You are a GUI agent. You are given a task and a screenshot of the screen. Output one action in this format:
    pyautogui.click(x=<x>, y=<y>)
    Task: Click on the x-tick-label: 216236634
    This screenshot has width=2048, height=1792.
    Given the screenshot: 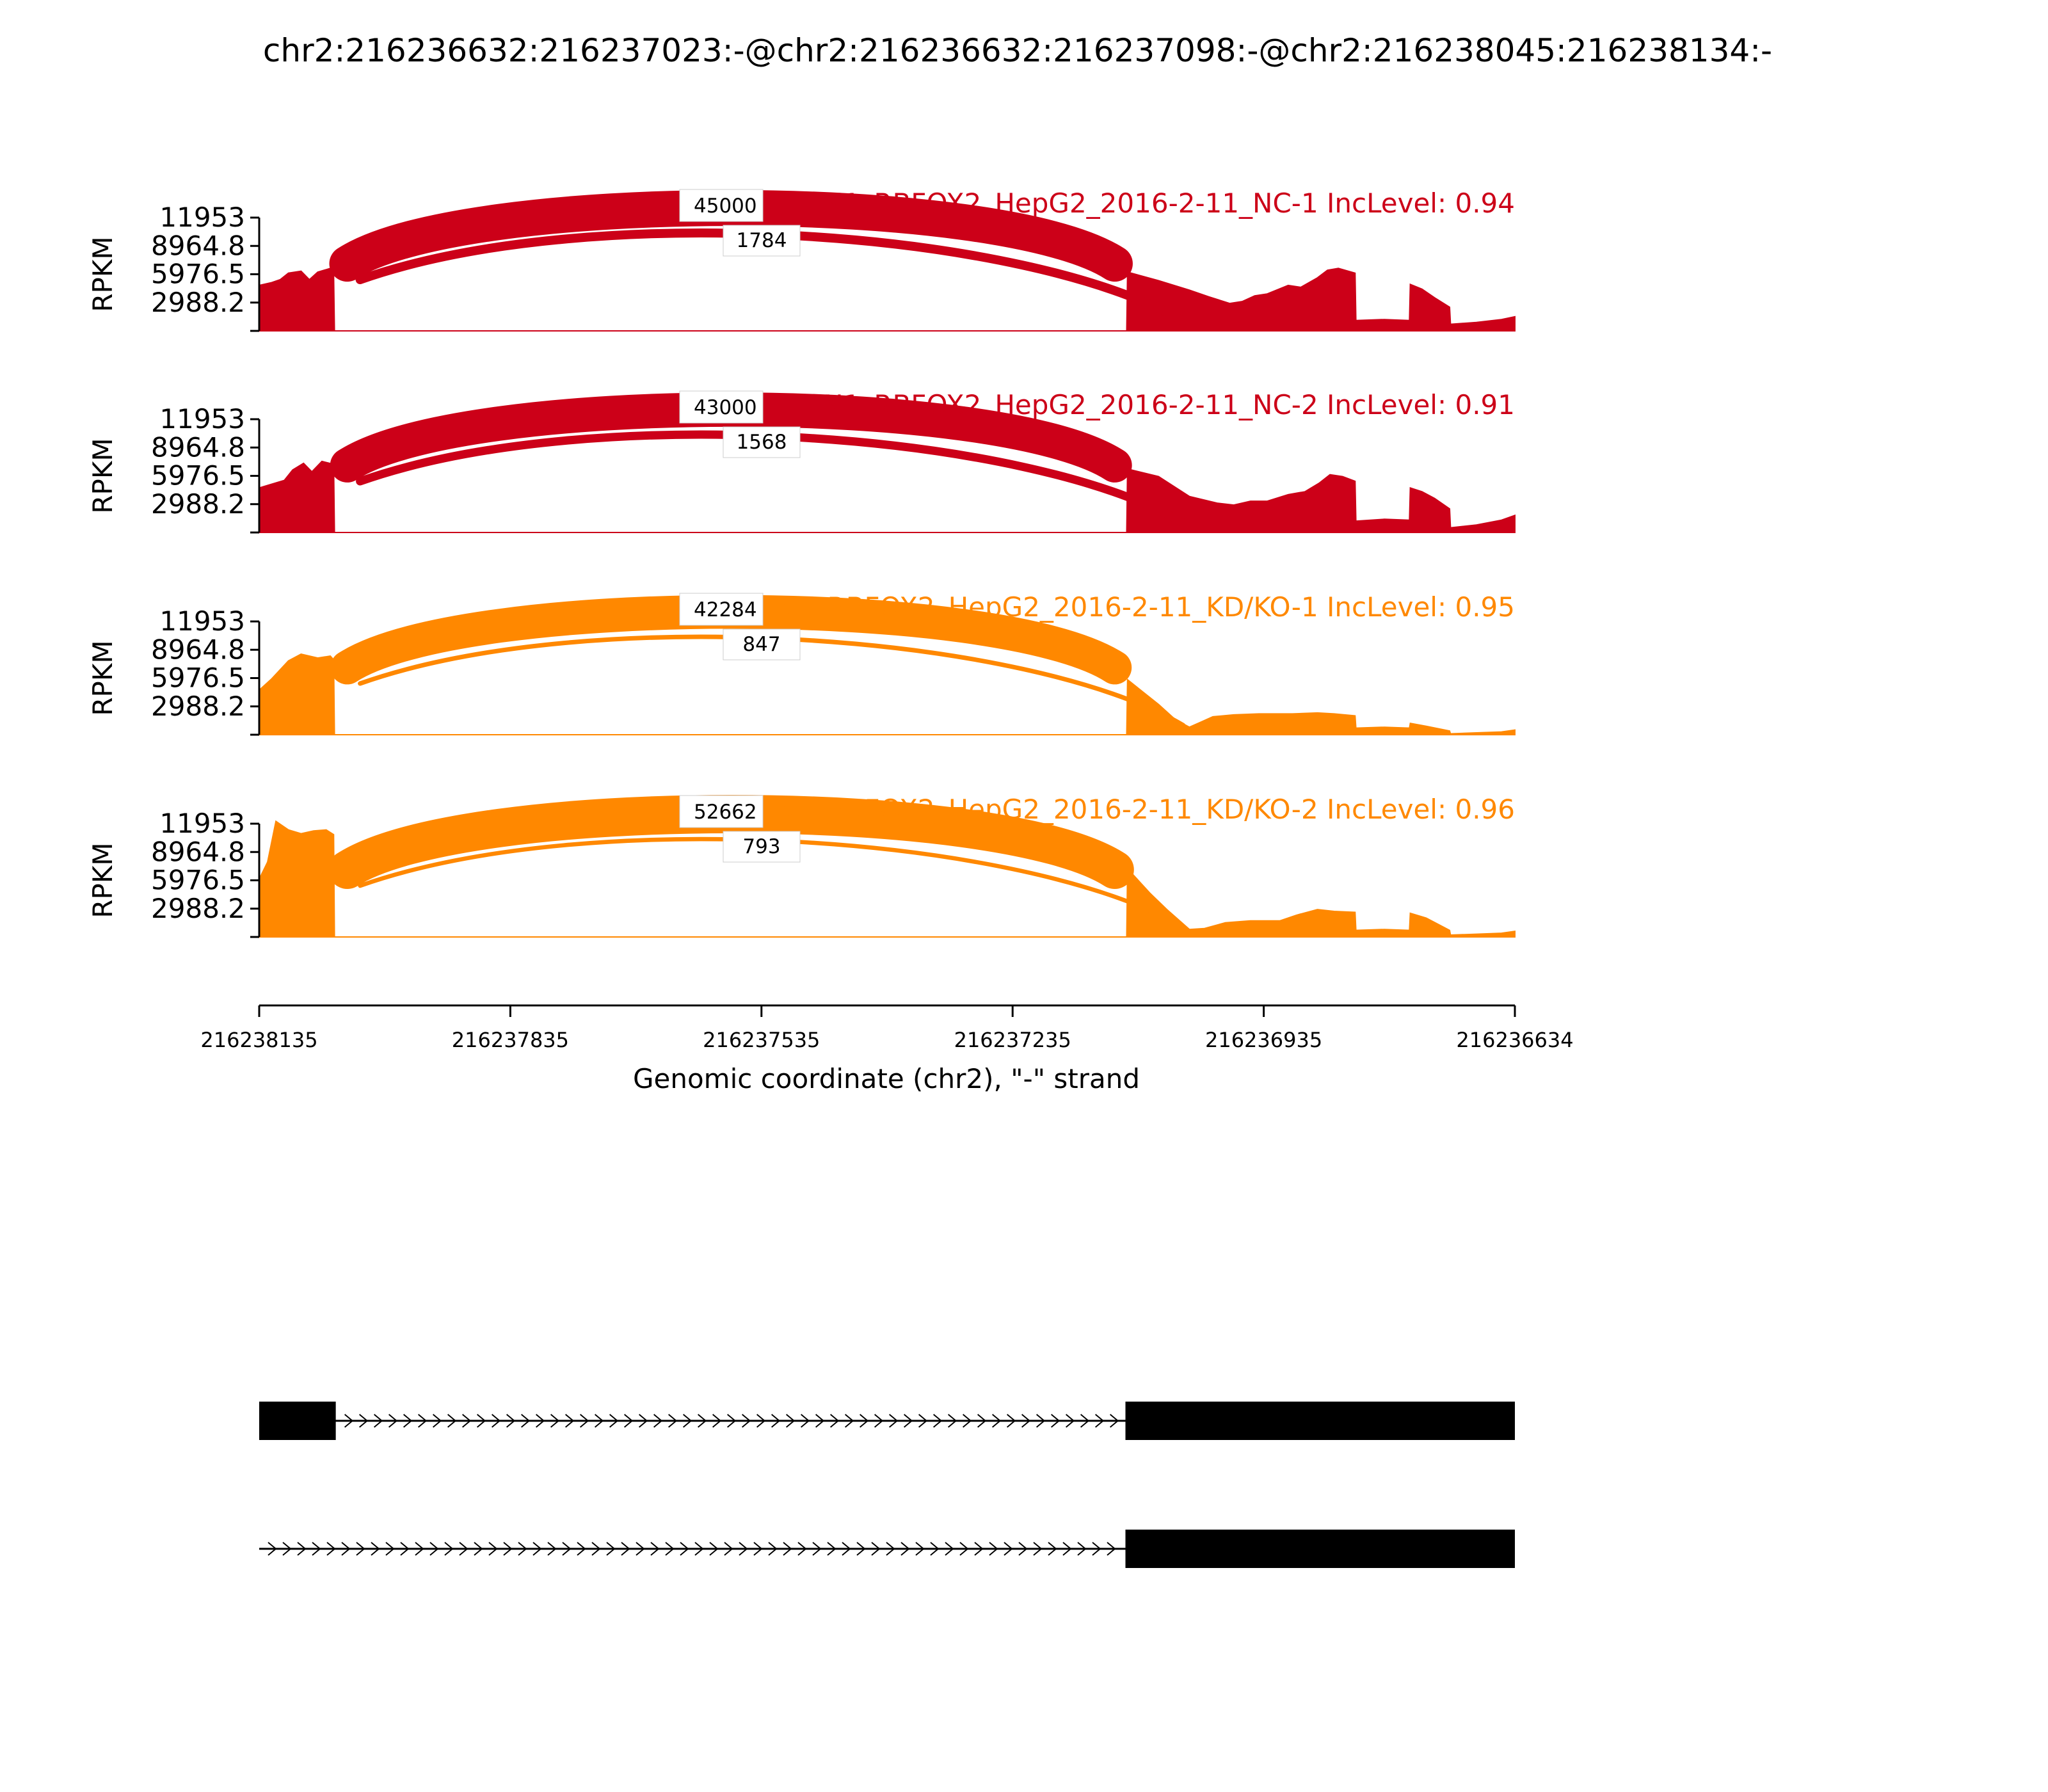 What is the action you would take?
    pyautogui.click(x=1514, y=1040)
    